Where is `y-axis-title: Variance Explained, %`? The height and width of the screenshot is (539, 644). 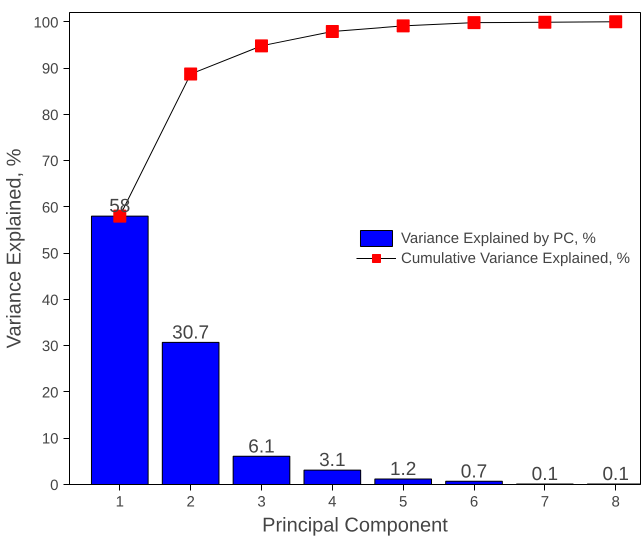
y-axis-title: Variance Explained, % is located at coordinates (14, 248).